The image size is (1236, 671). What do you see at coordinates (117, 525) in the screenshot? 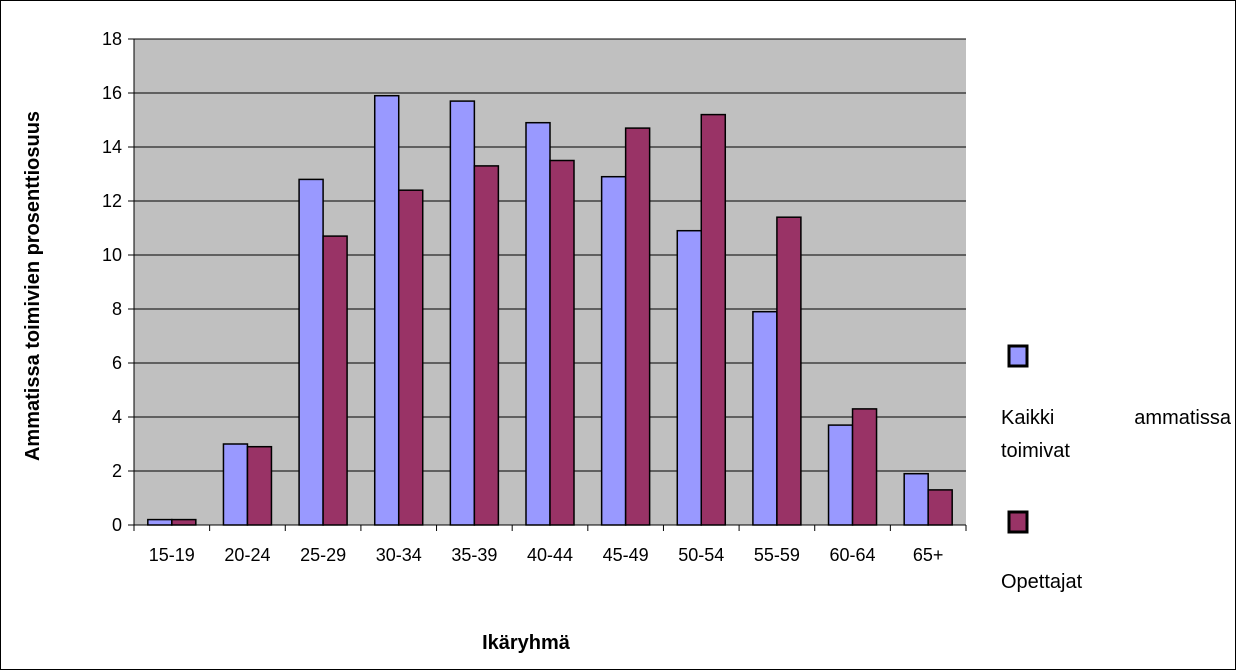
I see `y-tick-label: 0` at bounding box center [117, 525].